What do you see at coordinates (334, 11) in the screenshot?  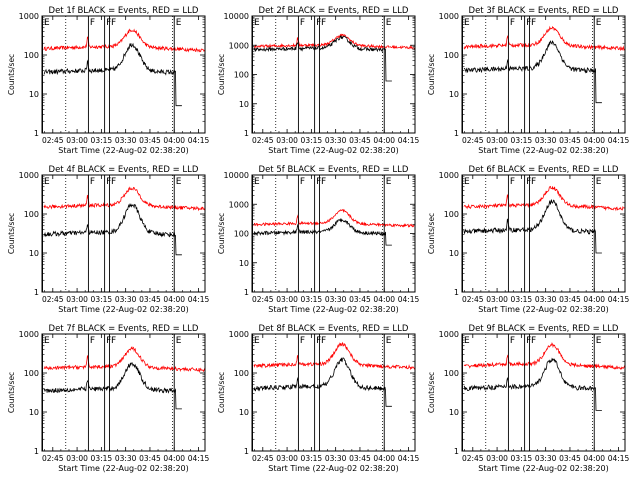 I see `chart-title: Det 2f BLACK = Events, RED = LLD` at bounding box center [334, 11].